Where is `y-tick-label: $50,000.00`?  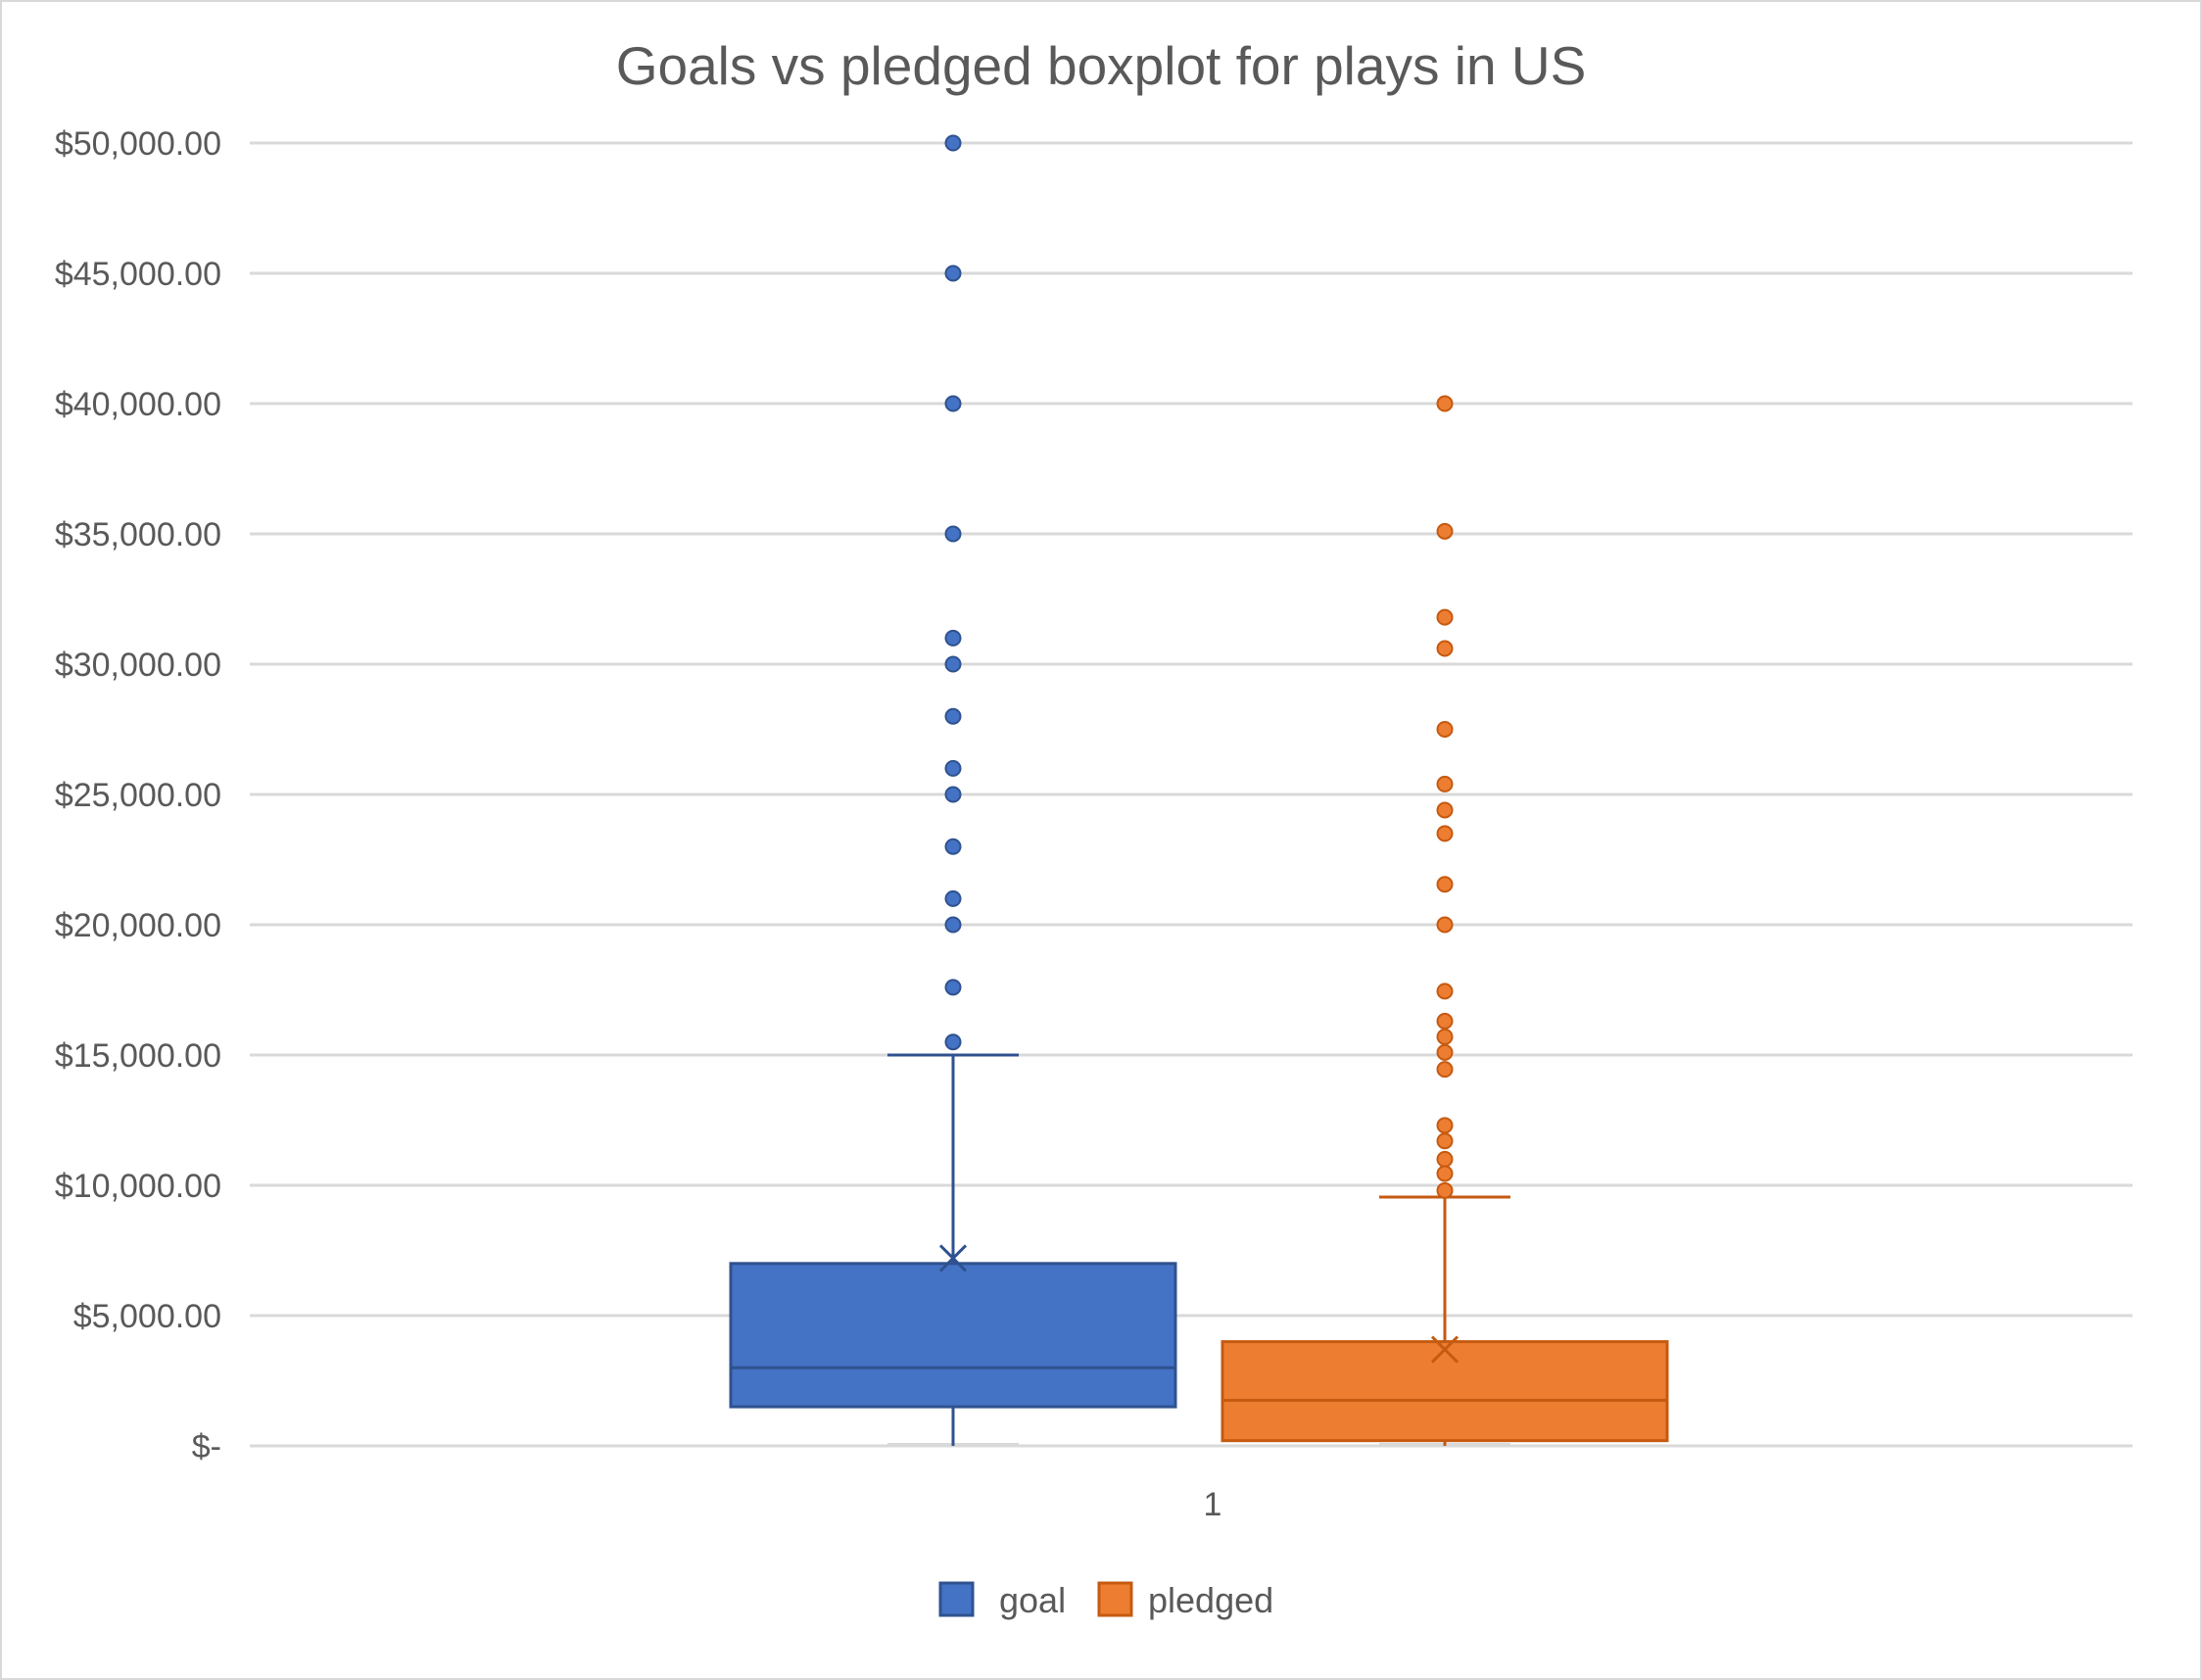
y-tick-label: $50,000.00 is located at coordinates (138, 144).